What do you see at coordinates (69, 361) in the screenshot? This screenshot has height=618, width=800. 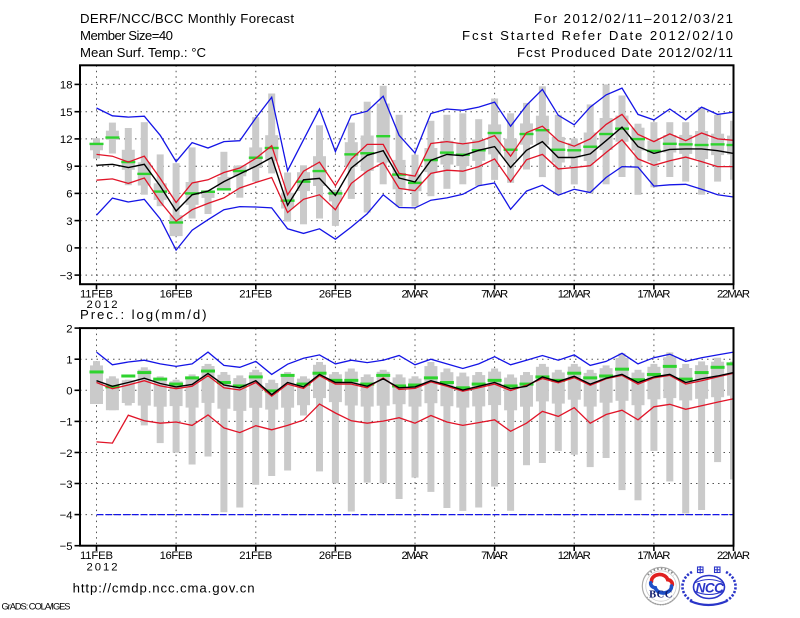 I see `svg-text: 1` at bounding box center [69, 361].